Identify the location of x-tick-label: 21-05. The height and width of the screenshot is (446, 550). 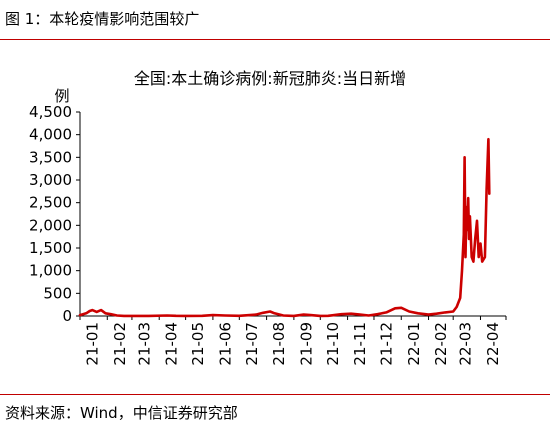
(198, 344).